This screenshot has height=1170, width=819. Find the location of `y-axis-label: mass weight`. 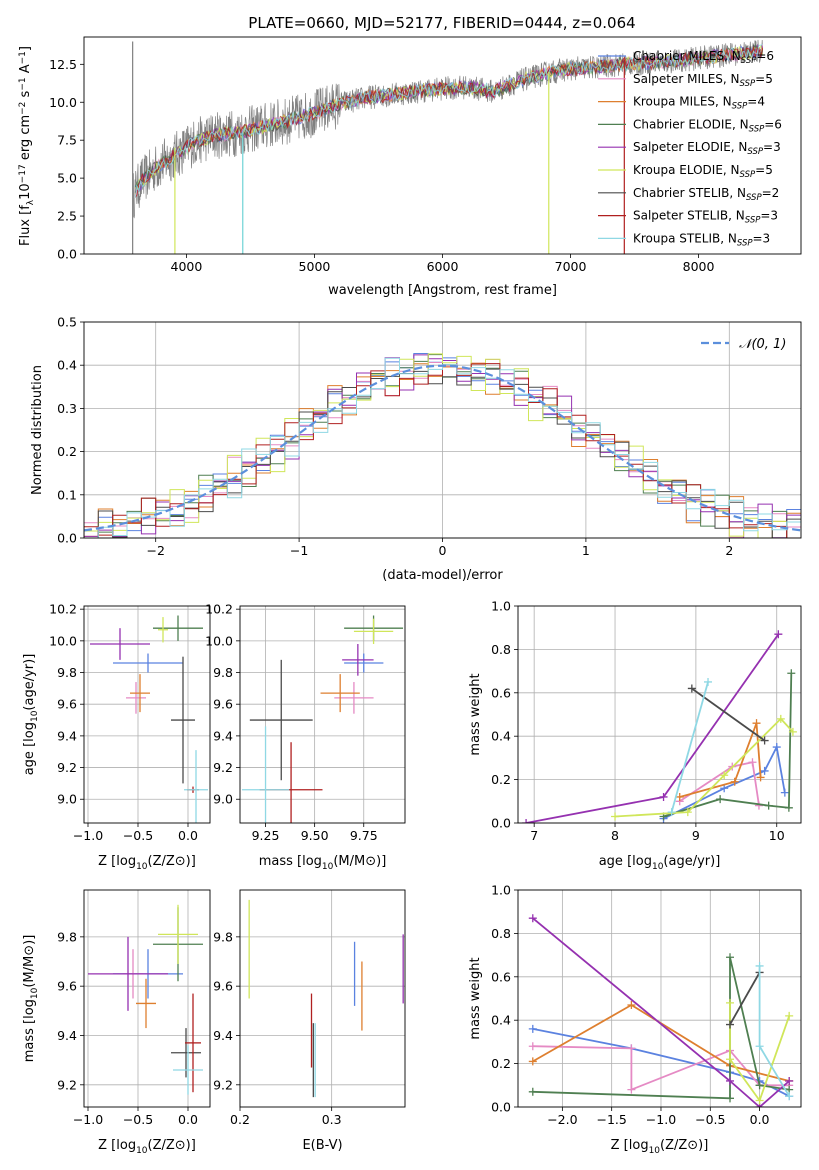

y-axis-label: mass weight is located at coordinates (475, 714).